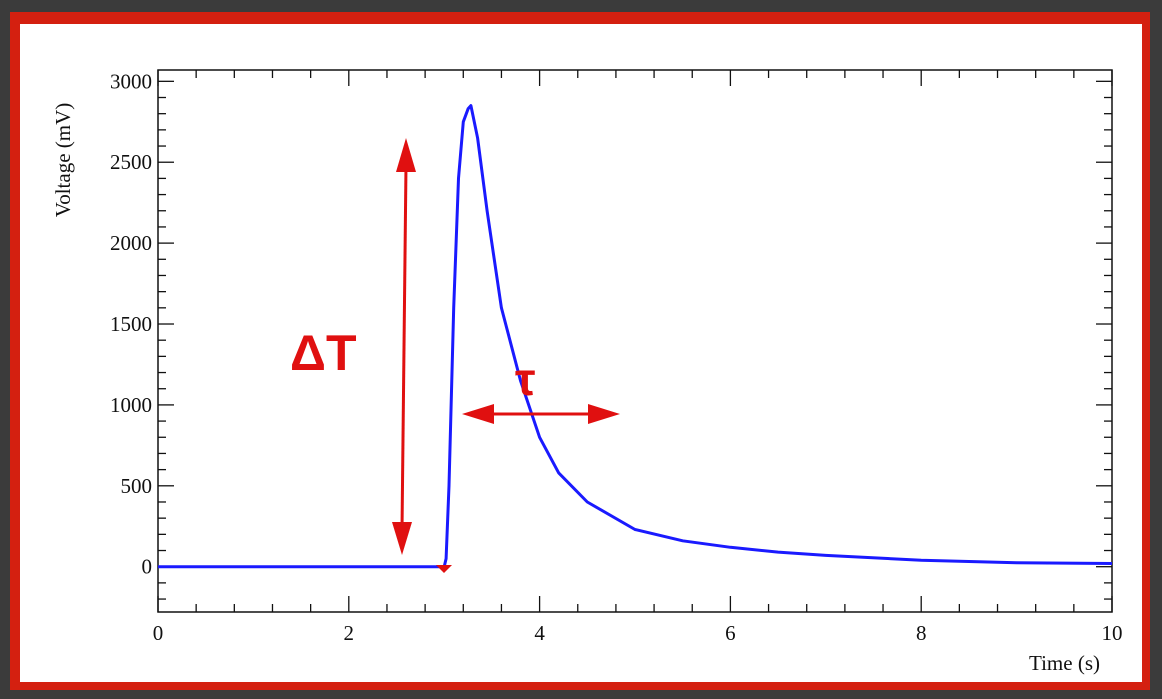 The width and height of the screenshot is (1162, 699). Describe the element at coordinates (137, 486) in the screenshot. I see `y-tick-label: 500` at that location.